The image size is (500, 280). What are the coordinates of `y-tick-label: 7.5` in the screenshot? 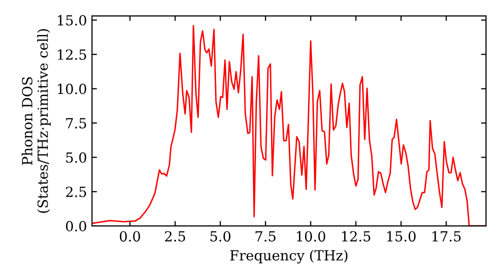 It's located at (76, 123).